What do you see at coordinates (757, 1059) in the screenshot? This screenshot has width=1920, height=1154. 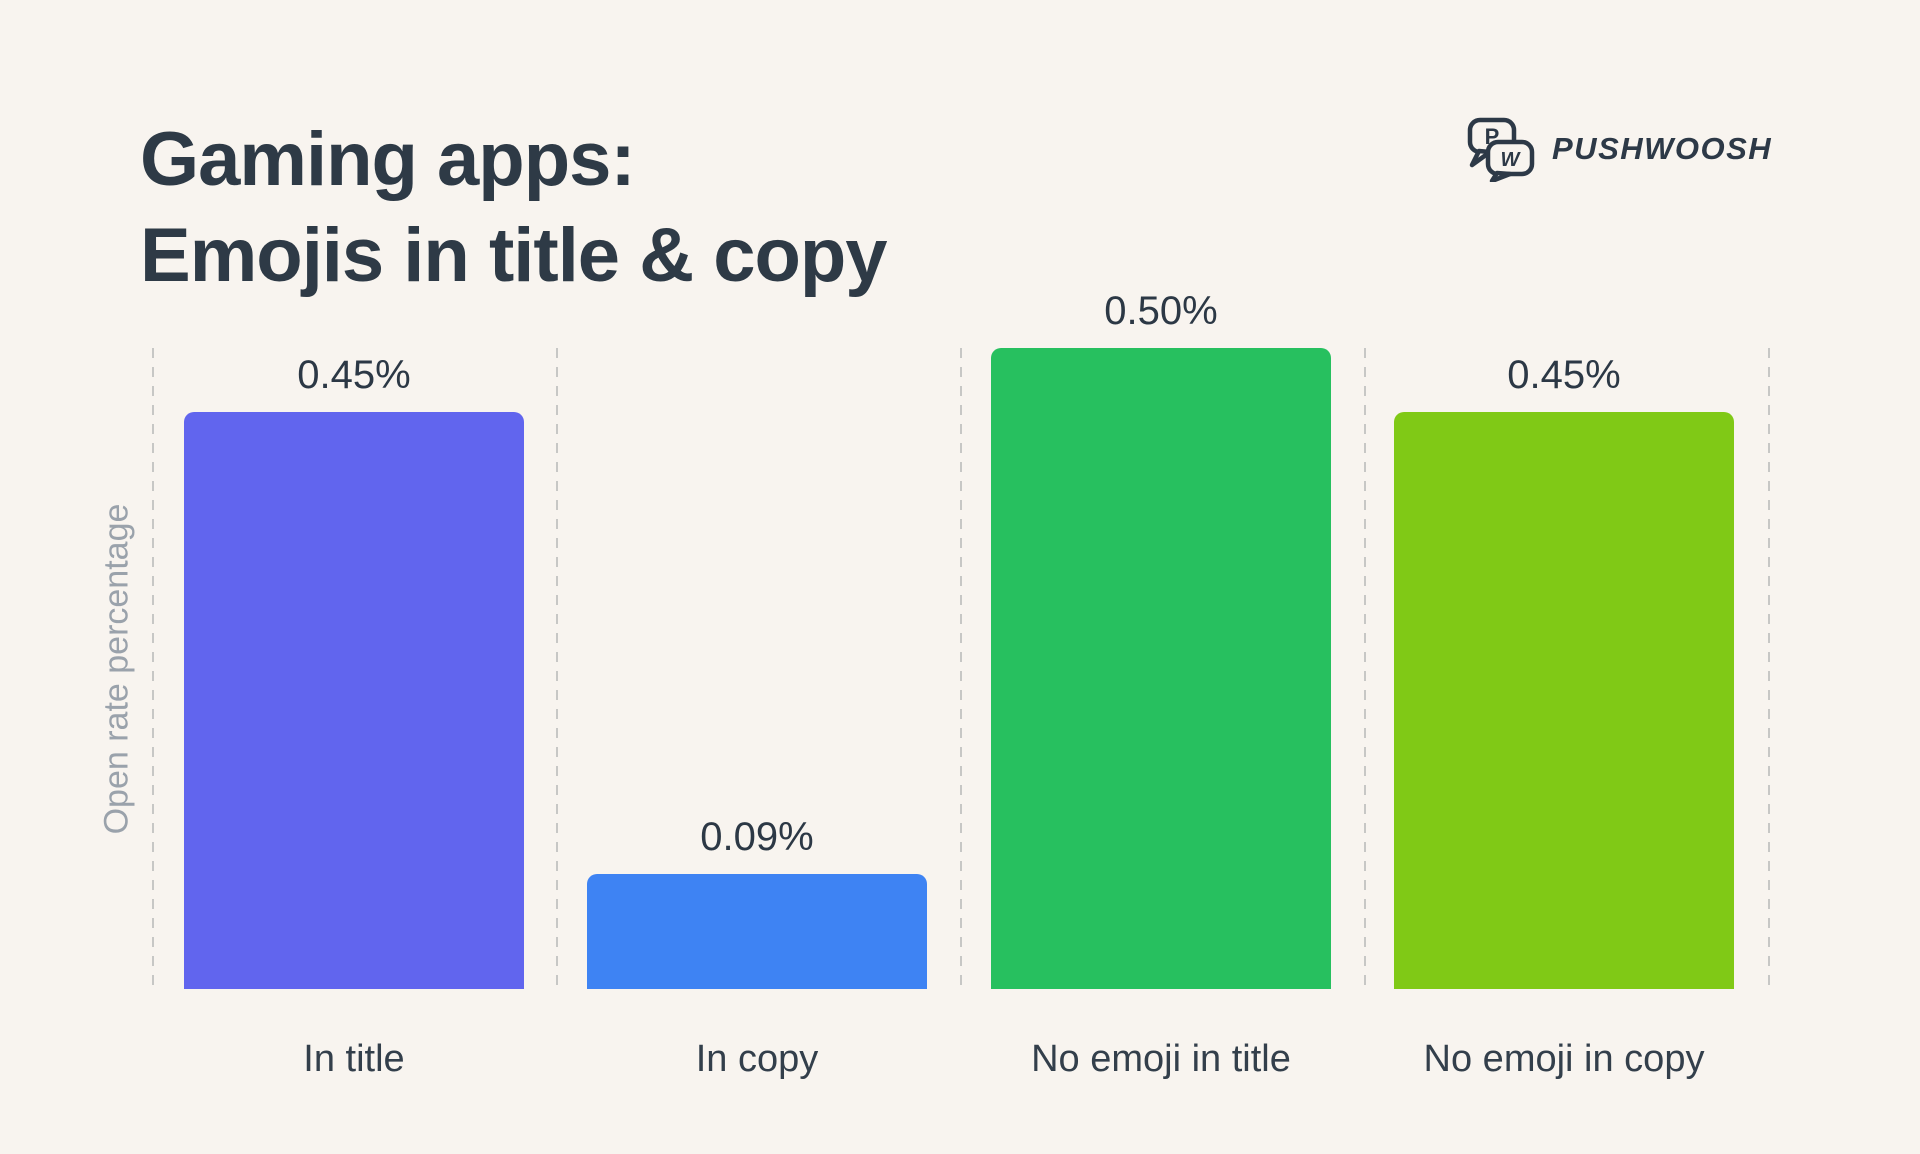 I see `x-axis-label: In copy` at bounding box center [757, 1059].